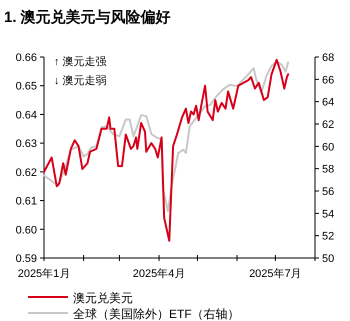 The width and height of the screenshot is (350, 321). What do you see at coordinates (156, 314) in the screenshot?
I see `legend-label: 全球（美国除外）ETF（右轴）` at bounding box center [156, 314].